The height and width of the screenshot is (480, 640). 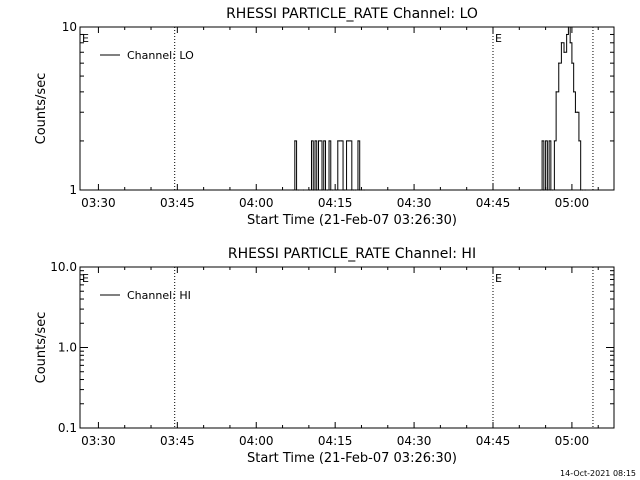 I want to click on y-tick-label: 1.0, so click(x=67, y=348).